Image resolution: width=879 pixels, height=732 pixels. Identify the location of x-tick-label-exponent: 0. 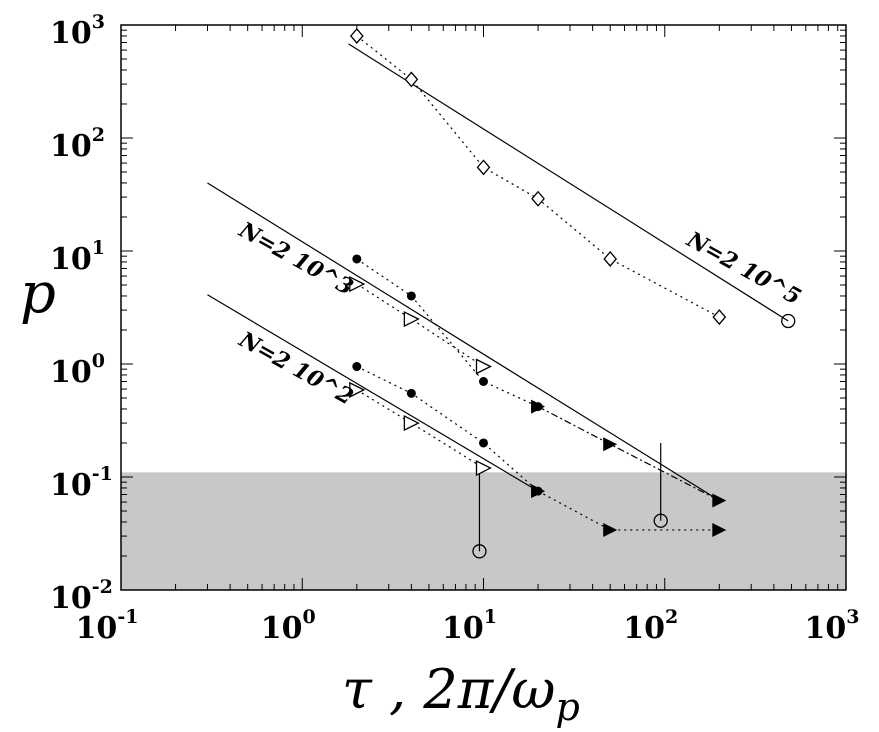
(309, 617).